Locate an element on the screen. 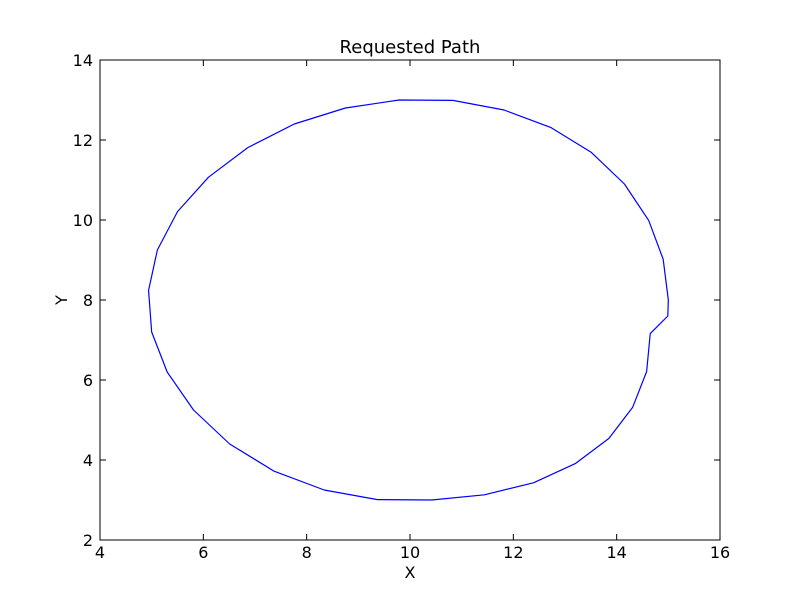 The image size is (800, 600). x-tick-label: 16 is located at coordinates (720, 552).